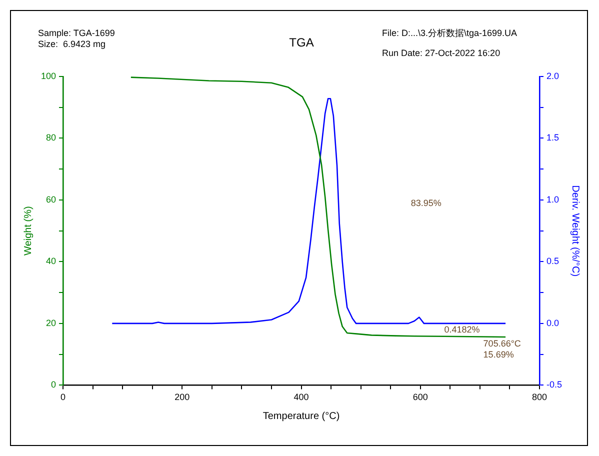 Image resolution: width=599 pixels, height=456 pixels. What do you see at coordinates (441, 53) in the screenshot?
I see `text: Run Date: 27-Oct-2022 16:20` at bounding box center [441, 53].